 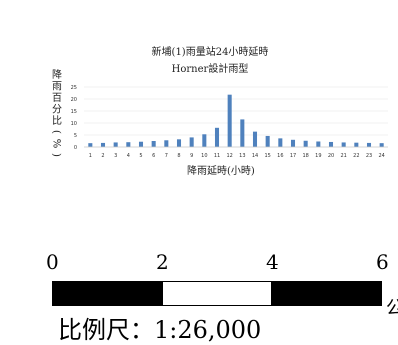 What do you see at coordinates (162, 262) in the screenshot?
I see `scale-label-2: 2` at bounding box center [162, 262].